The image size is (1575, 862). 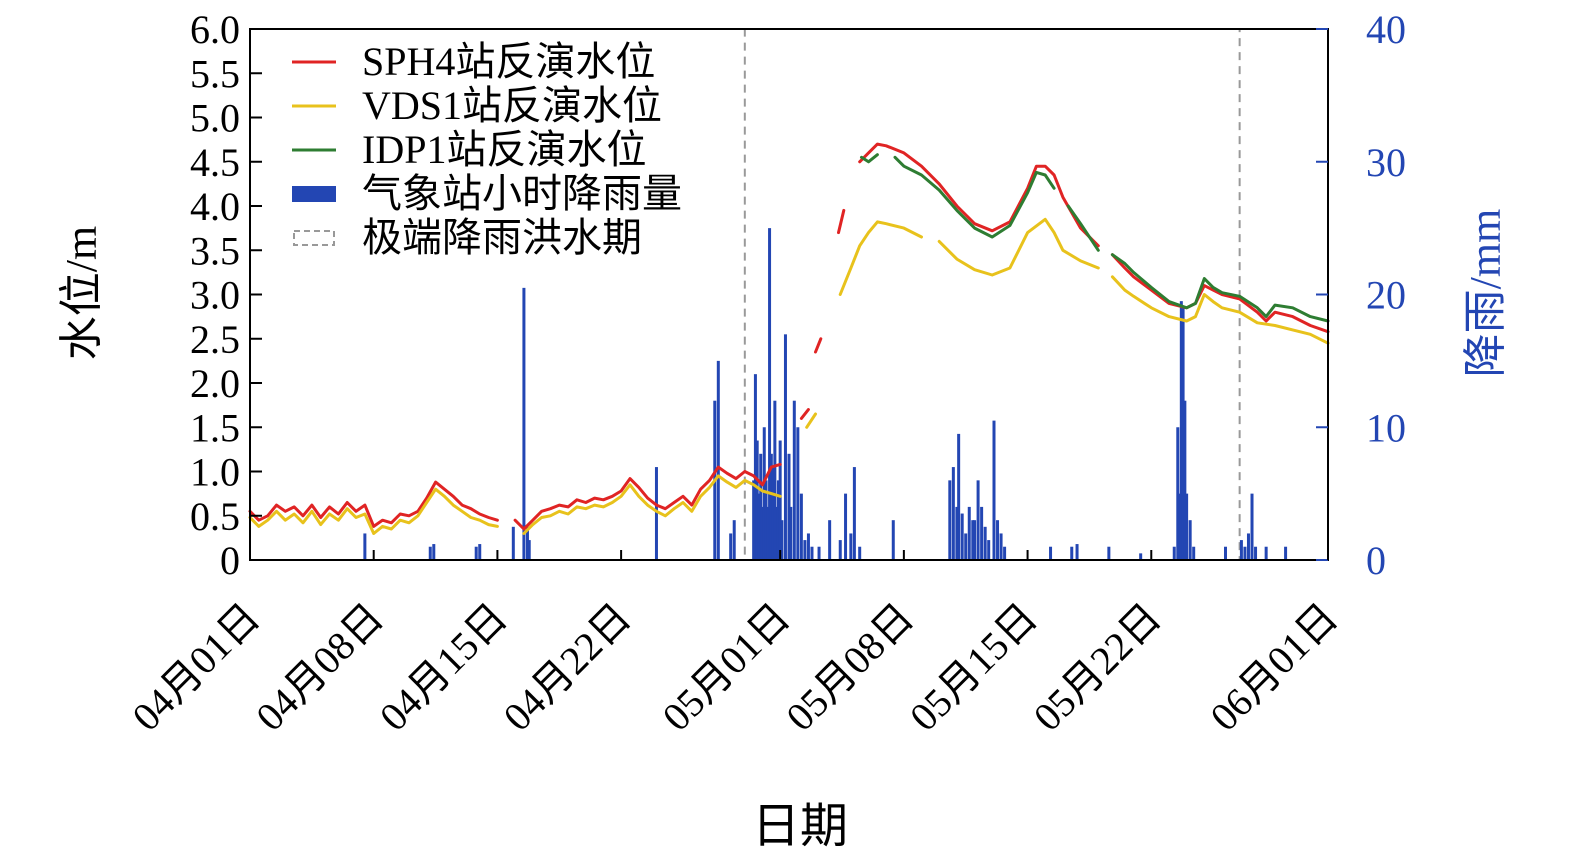 What do you see at coordinates (849, 667) in the screenshot?
I see `x-tick-label: 05月08日` at bounding box center [849, 667].